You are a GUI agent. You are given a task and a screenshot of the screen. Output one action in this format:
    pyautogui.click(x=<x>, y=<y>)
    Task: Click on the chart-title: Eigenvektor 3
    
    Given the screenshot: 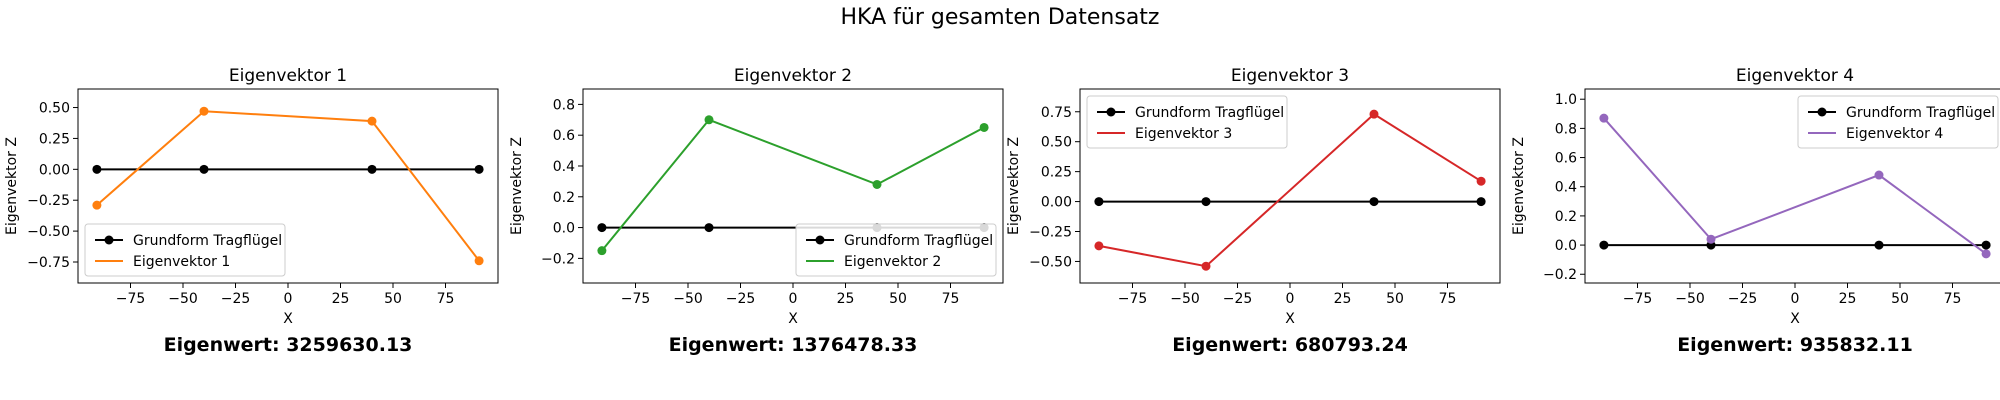 What is the action you would take?
    pyautogui.click(x=1290, y=76)
    